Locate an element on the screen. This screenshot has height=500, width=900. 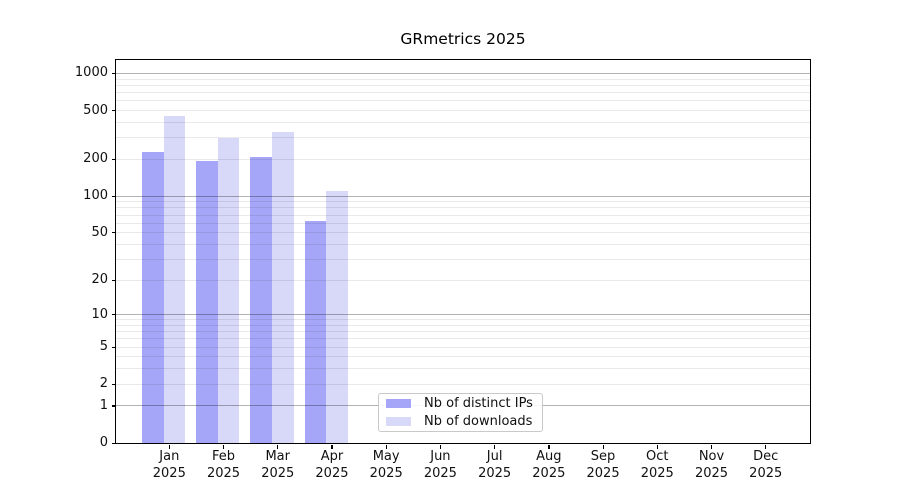
x-tick-label: Nov 2025 is located at coordinates (712, 465).